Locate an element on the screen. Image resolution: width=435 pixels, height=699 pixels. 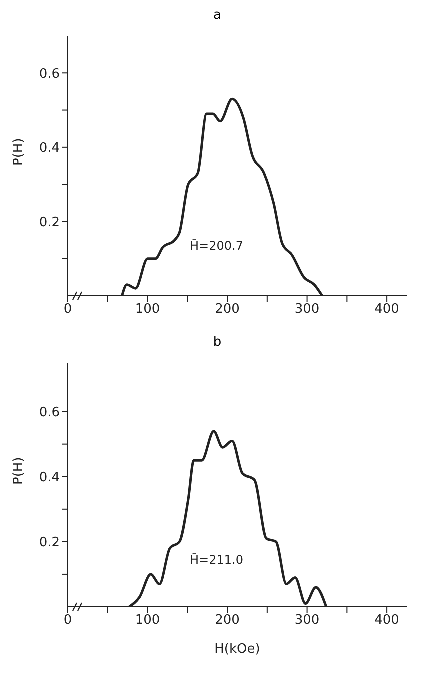
chart-title: a is located at coordinates (217, 16).